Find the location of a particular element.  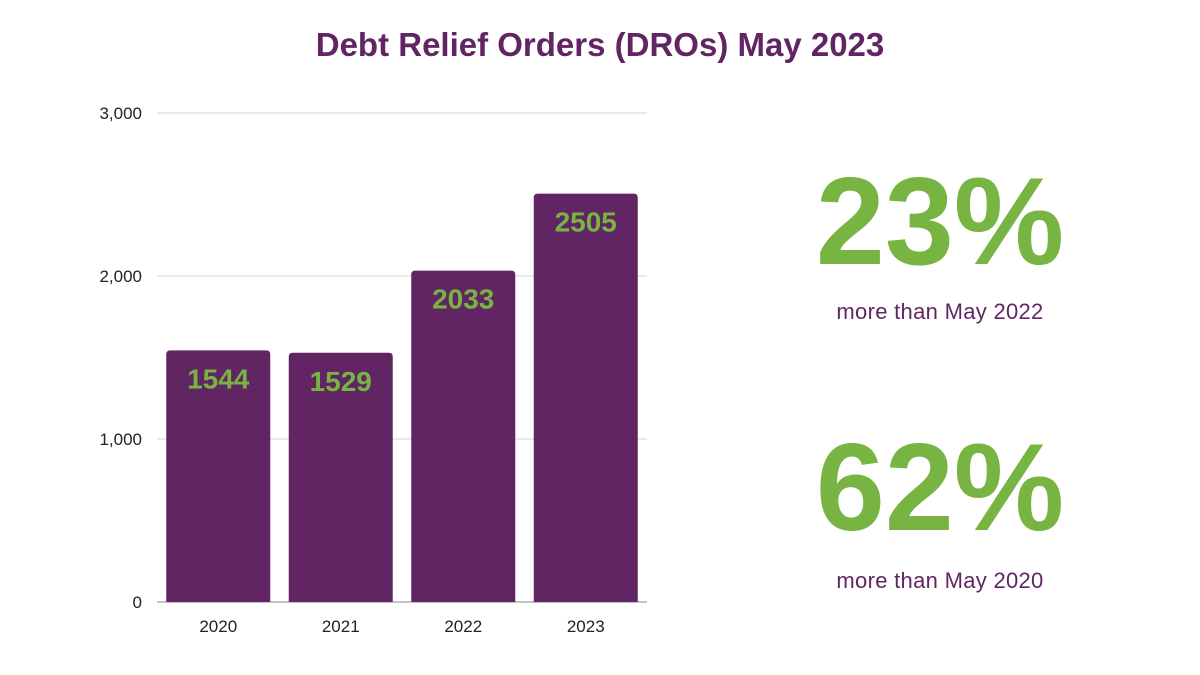

stat-caption-vs-2022: more than May 2022 is located at coordinates (940, 311).